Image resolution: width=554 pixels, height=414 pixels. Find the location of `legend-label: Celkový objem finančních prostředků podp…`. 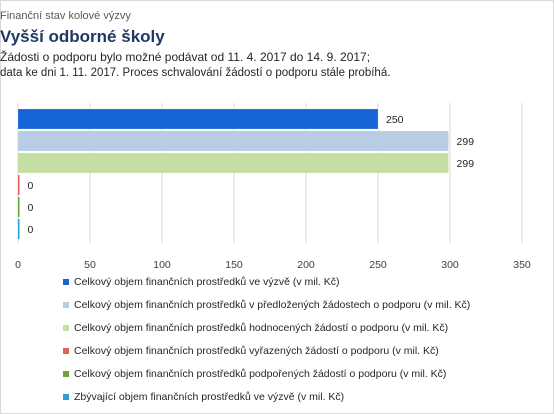

legend-label: Celkový objem finančních prostředků podp… is located at coordinates (260, 374).